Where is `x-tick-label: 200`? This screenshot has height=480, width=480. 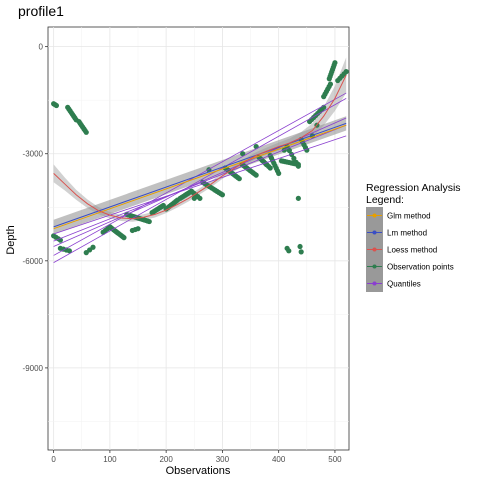 x-tick-label: 200 is located at coordinates (166, 459).